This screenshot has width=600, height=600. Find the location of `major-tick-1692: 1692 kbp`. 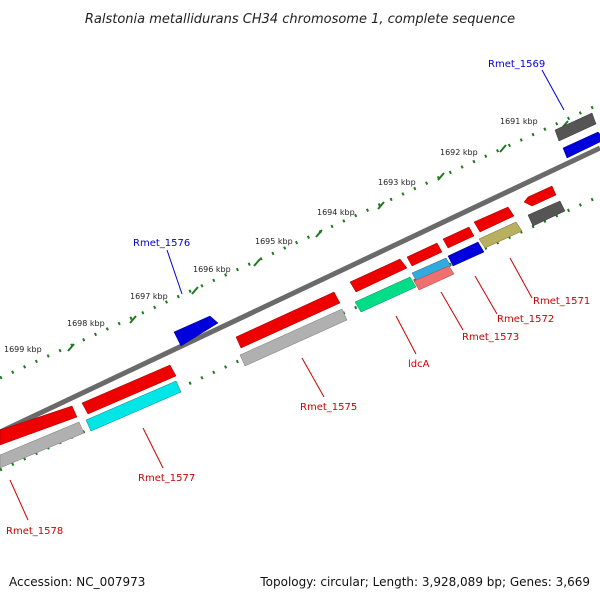

major-tick-1692: 1692 kbp is located at coordinates (473, 150).